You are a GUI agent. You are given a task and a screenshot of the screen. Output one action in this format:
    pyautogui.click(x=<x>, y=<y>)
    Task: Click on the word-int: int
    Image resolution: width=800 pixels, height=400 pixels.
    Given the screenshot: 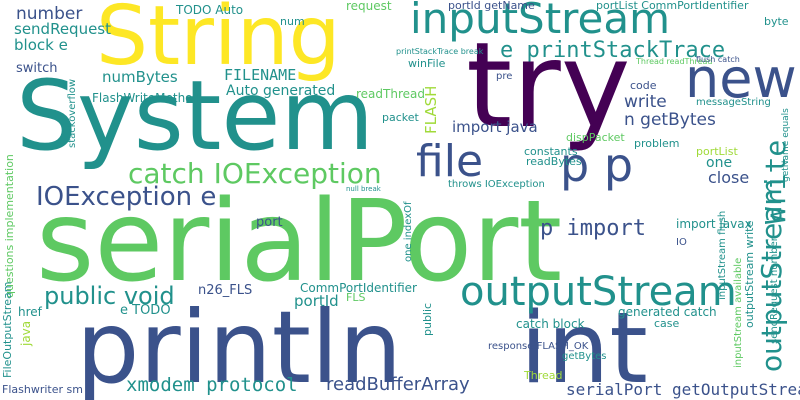 What is the action you would take?
    pyautogui.click(x=584, y=346)
    